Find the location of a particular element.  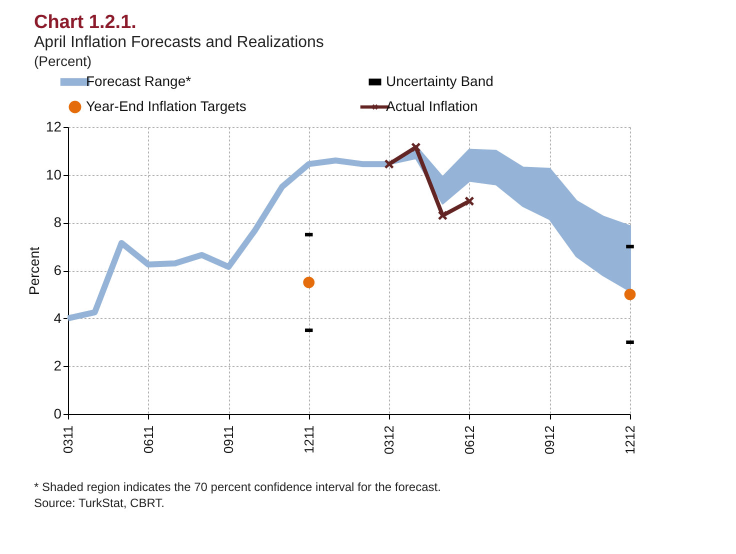

x-tick-label: 1212 is located at coordinates (630, 440).